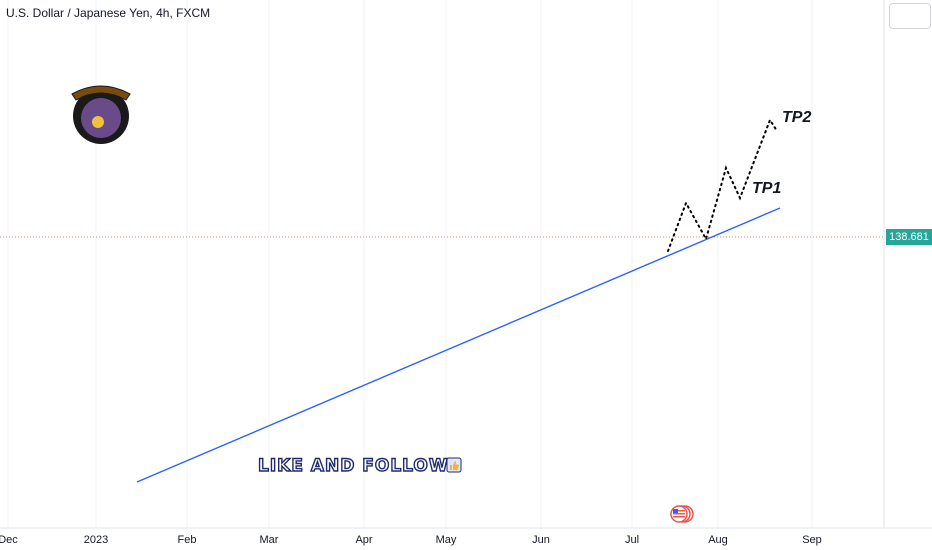 The width and height of the screenshot is (932, 550). What do you see at coordinates (446, 540) in the screenshot?
I see `time-tick-label: May` at bounding box center [446, 540].